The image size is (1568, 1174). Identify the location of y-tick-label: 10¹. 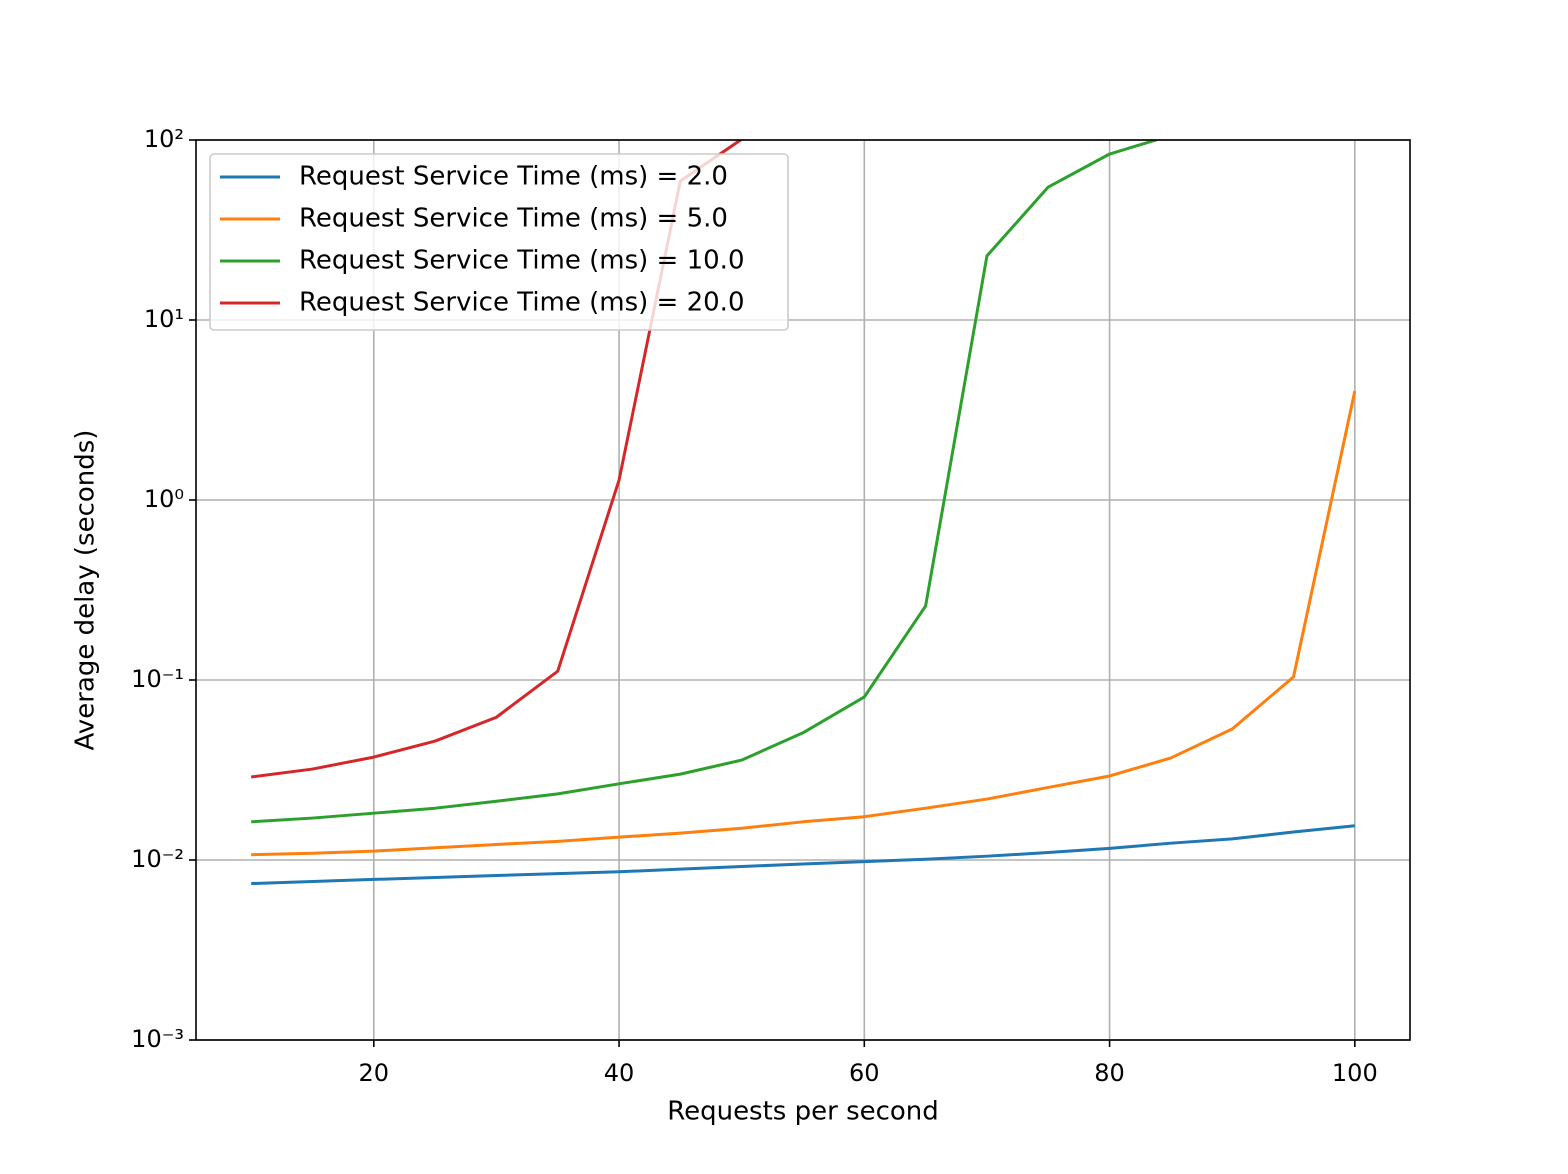
(164, 319).